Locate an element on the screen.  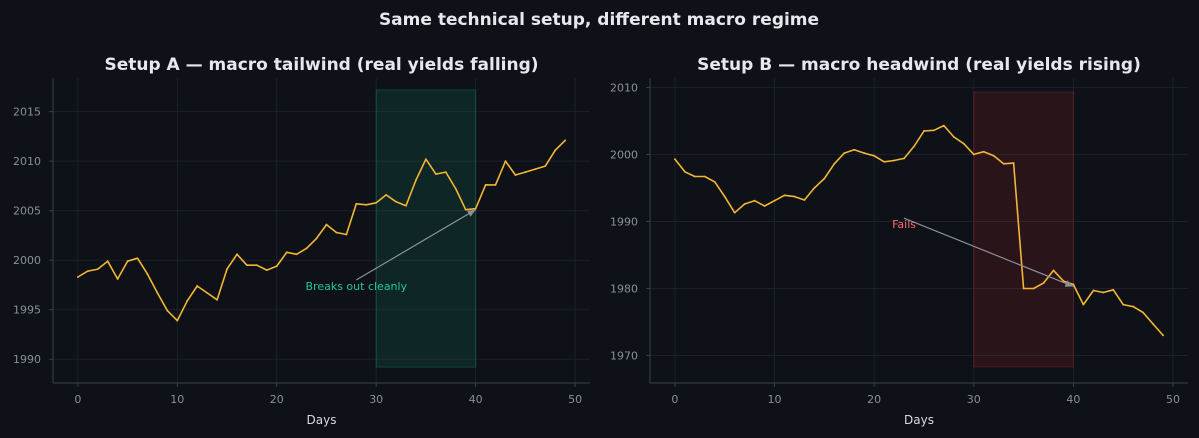
annotation-arrowhead is located at coordinates (1069, 283).